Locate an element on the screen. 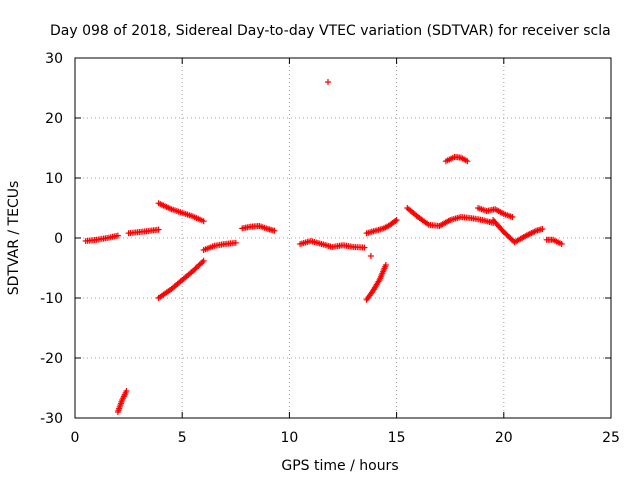 Image resolution: width=640 pixels, height=480 pixels. y-axis-label: SDTVAR / TECUs is located at coordinates (14, 238).